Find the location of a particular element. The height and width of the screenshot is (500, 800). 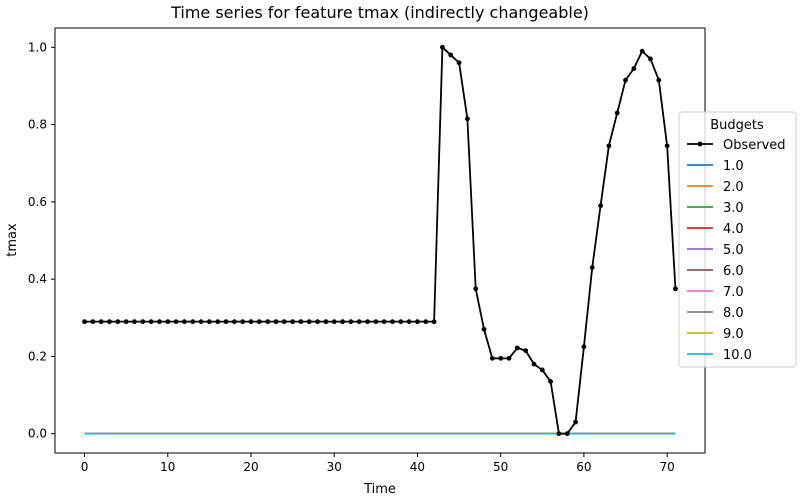

y-tick-label: 0.4 is located at coordinates (37, 279).